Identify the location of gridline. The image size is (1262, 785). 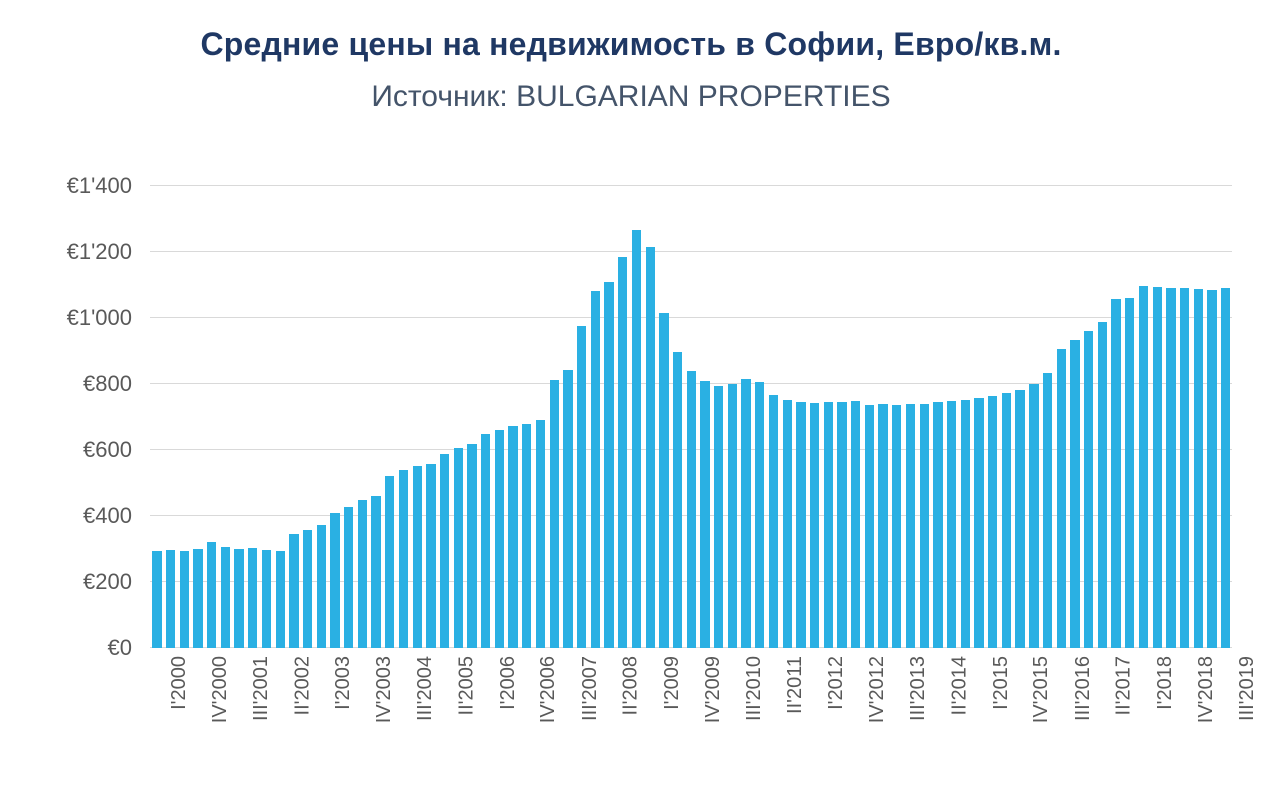
(691, 251).